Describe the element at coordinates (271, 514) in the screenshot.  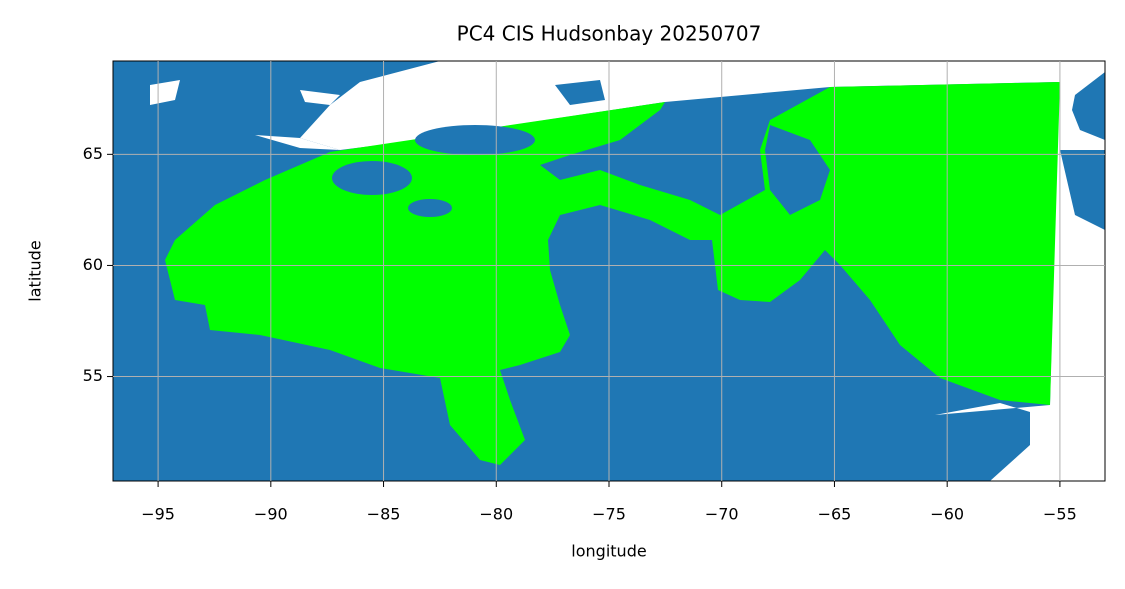
I see `x-tick-label: −90` at that location.